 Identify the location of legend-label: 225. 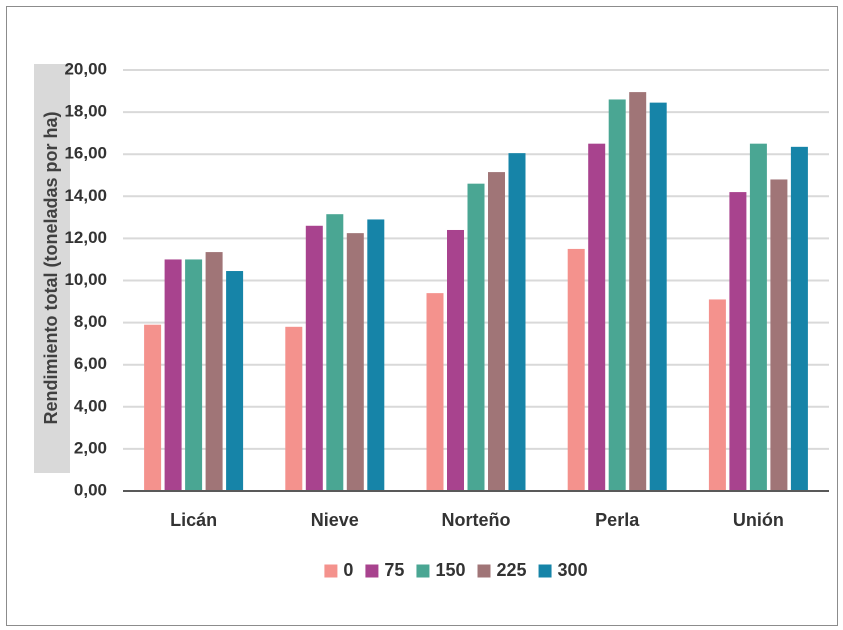
(512, 570).